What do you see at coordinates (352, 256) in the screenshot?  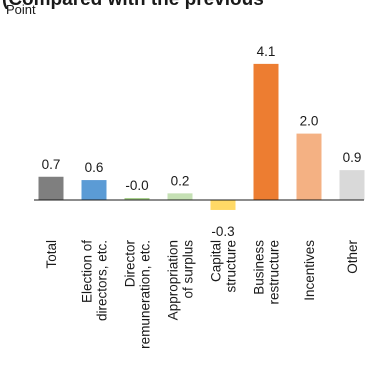 I see `category-label-7: Other` at bounding box center [352, 256].